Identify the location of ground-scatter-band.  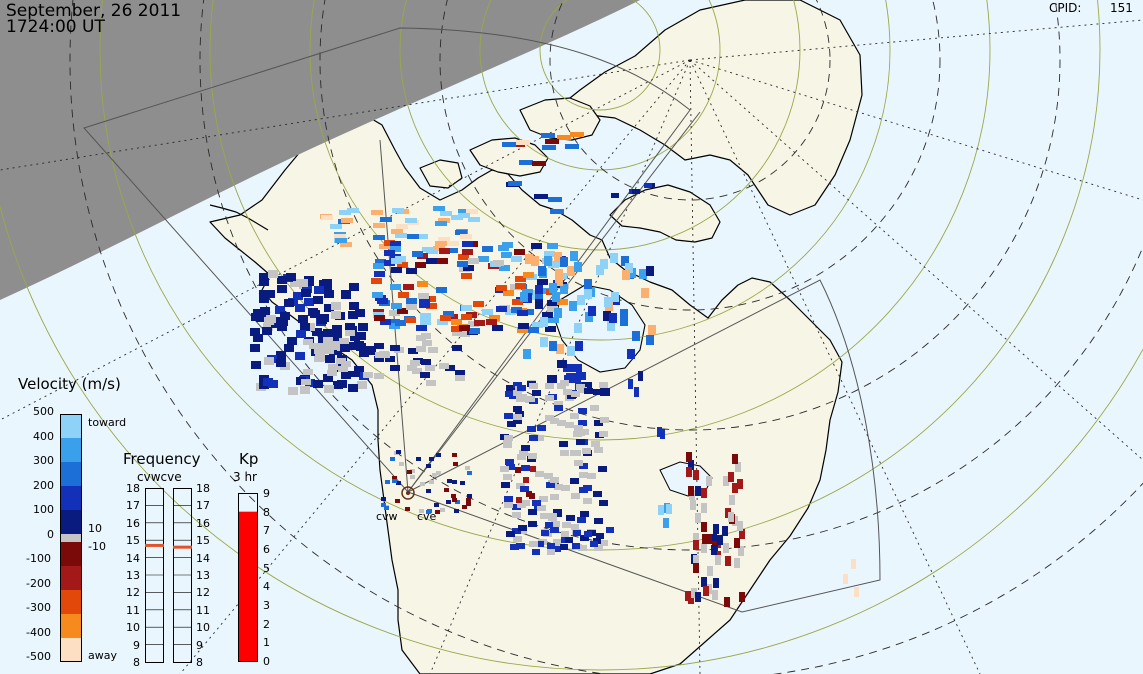
(71, 538).